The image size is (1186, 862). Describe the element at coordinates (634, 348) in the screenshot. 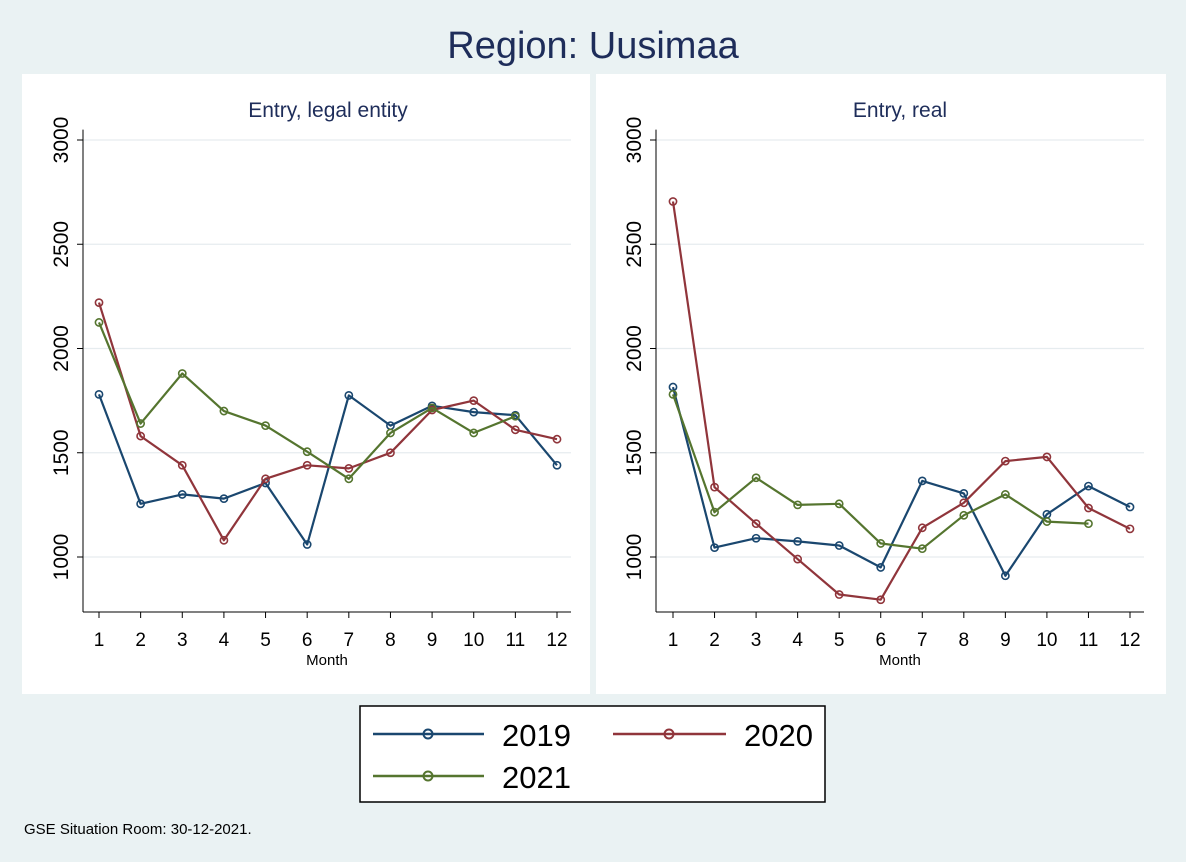

I see `y-tick-label-real: 2000` at that location.